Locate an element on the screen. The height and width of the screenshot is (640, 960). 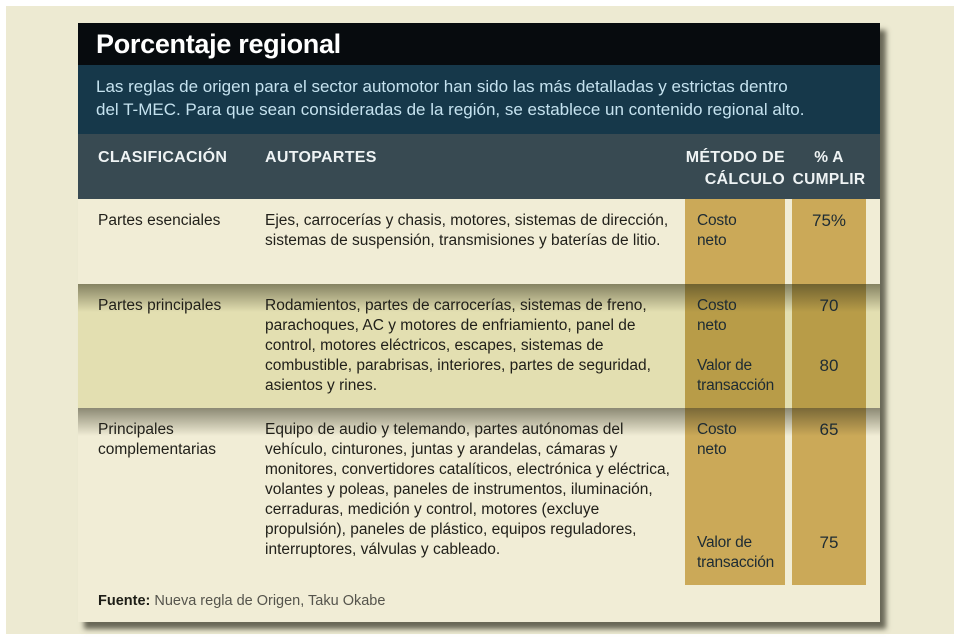
header-cumplir: % A CUMPLIR is located at coordinates (829, 173).